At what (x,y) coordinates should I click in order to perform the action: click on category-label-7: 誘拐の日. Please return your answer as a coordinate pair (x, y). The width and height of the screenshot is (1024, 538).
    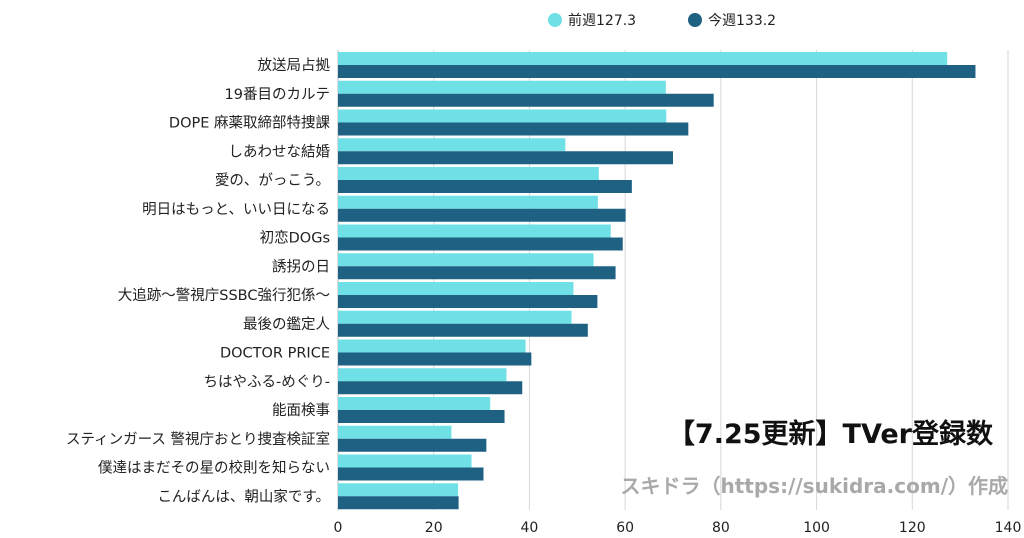
    Looking at the image, I should click on (301, 266).